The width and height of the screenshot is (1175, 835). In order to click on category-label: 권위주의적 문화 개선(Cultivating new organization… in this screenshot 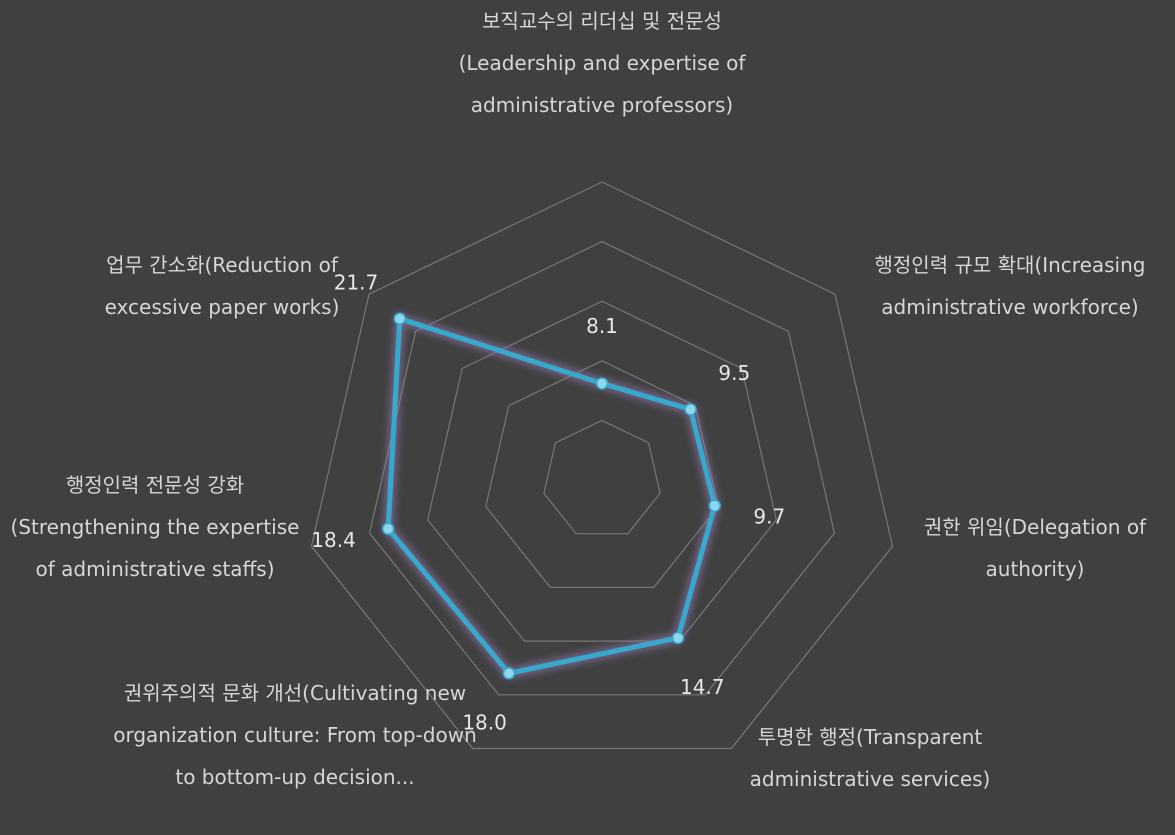, I will do `click(295, 735)`.